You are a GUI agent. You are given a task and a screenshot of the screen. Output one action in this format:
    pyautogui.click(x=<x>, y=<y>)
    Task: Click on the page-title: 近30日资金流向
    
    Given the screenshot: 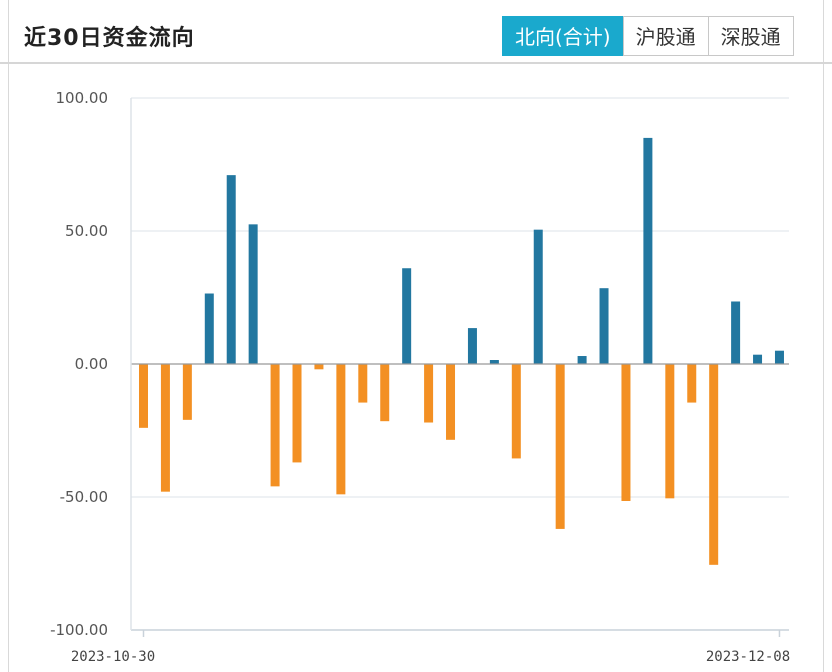 What is the action you would take?
    pyautogui.click(x=109, y=38)
    